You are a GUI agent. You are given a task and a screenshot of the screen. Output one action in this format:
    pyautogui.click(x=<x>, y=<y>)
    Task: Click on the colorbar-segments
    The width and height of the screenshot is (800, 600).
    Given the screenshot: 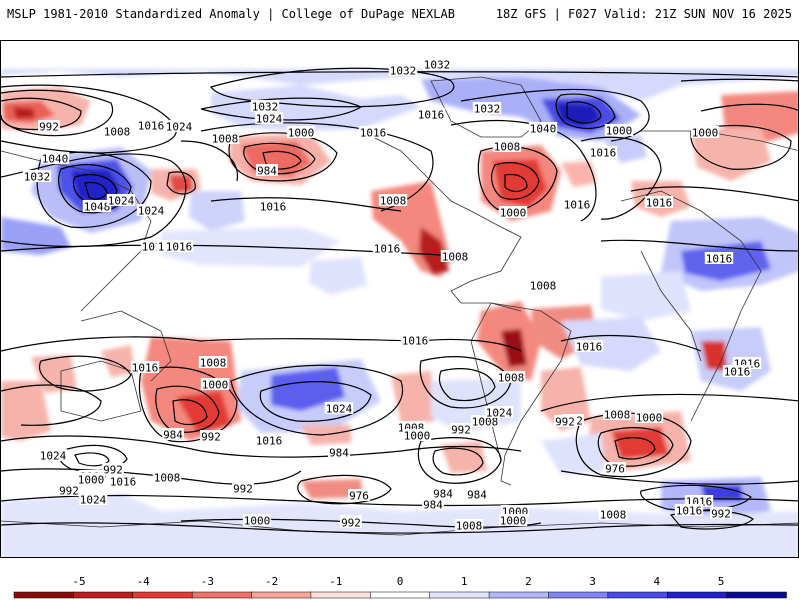 What is the action you would take?
    pyautogui.click(x=400, y=595)
    